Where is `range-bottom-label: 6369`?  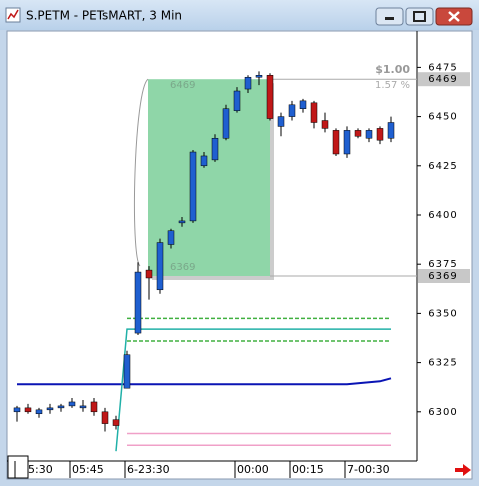
range-bottom-label: 6369 is located at coordinates (182, 267).